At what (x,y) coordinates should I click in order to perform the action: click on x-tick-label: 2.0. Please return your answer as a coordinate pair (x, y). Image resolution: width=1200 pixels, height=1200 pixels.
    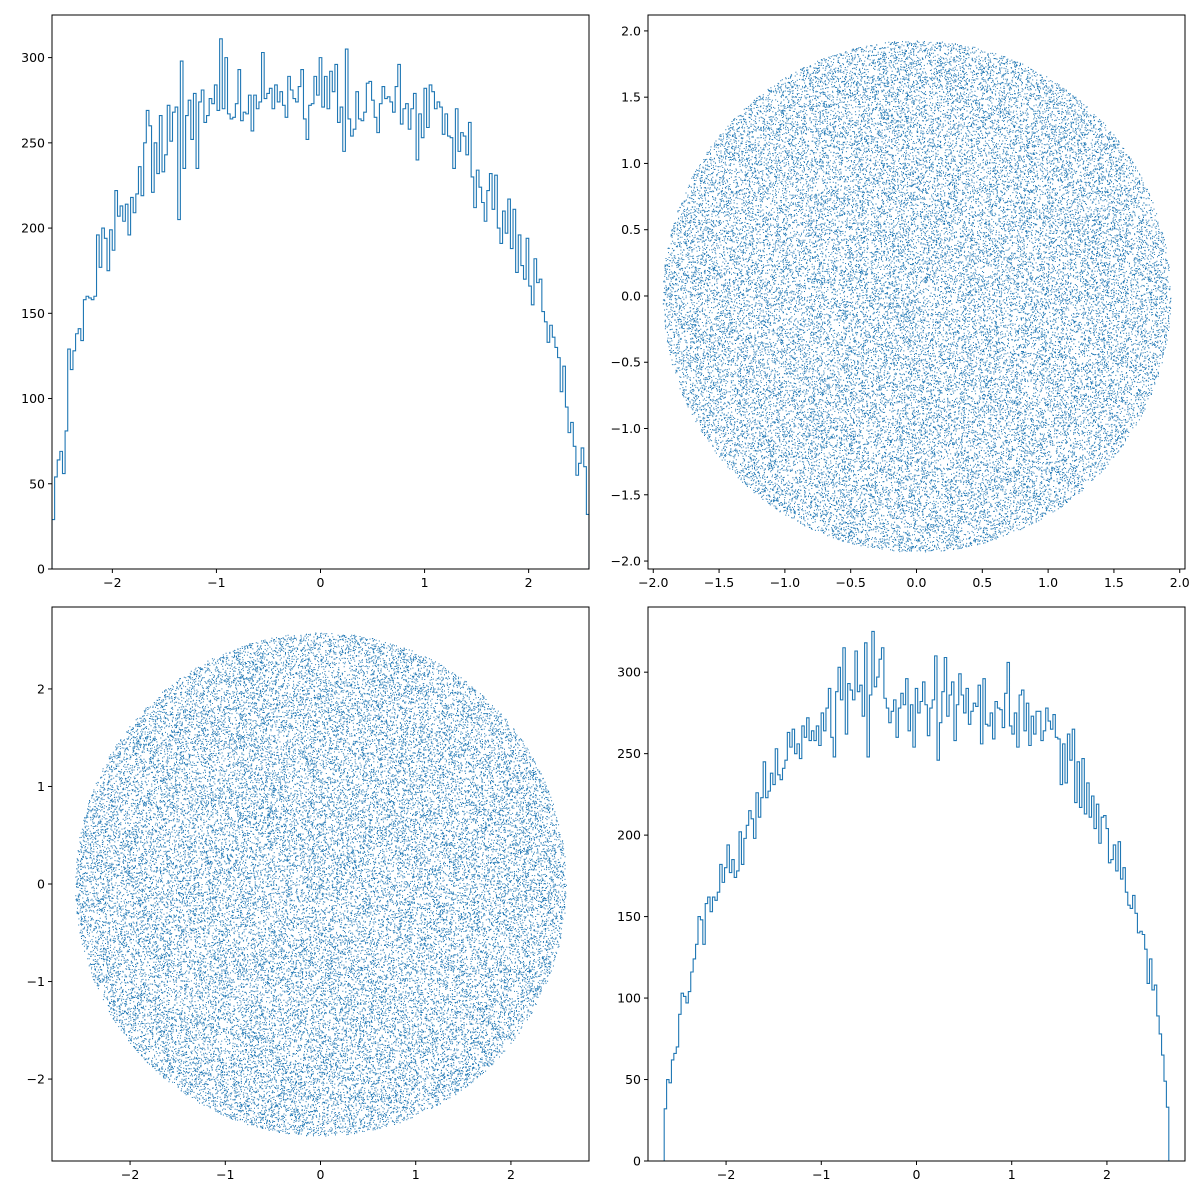
    Looking at the image, I should click on (1180, 582).